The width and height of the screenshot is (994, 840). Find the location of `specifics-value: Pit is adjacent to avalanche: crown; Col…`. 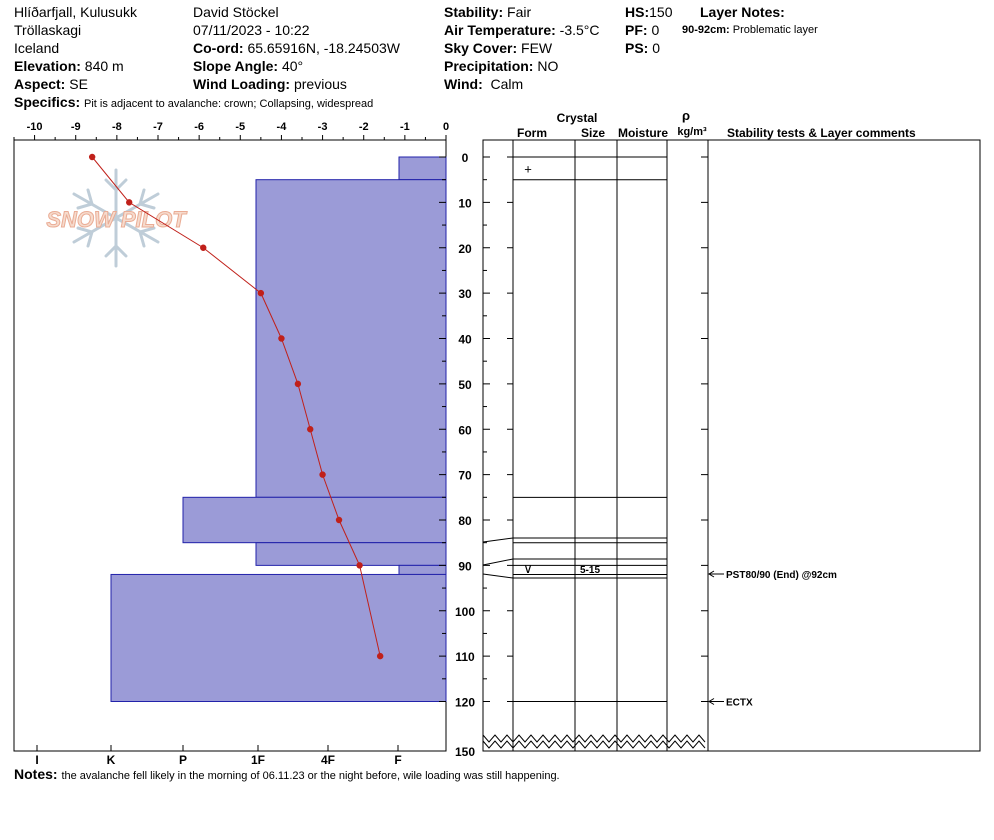

specifics-value: Pit is adjacent to avalanche: crown; Col… is located at coordinates (229, 104).